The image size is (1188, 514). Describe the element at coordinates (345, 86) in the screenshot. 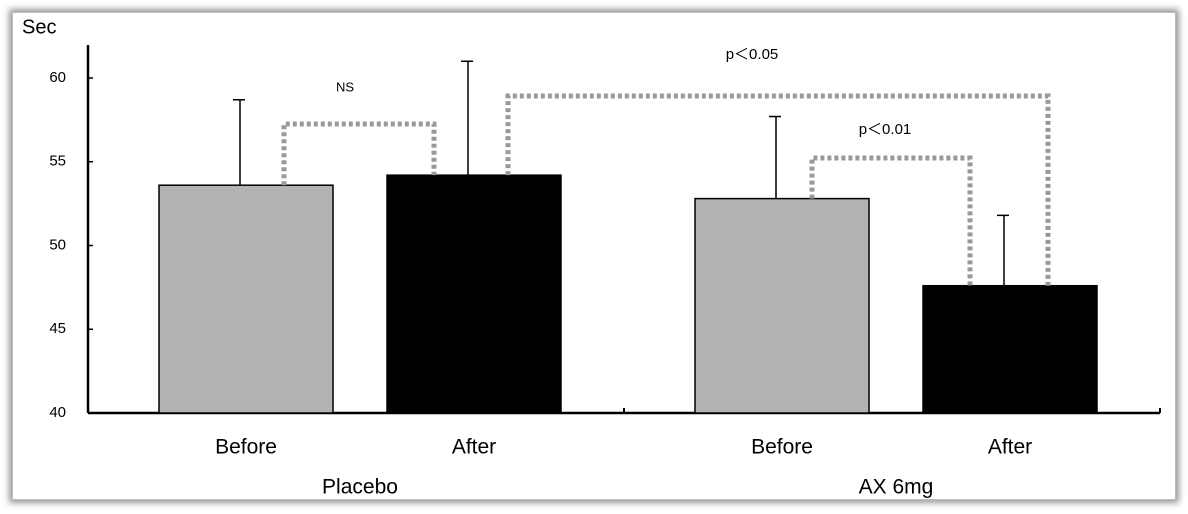

I see `annotation: NS` at that location.